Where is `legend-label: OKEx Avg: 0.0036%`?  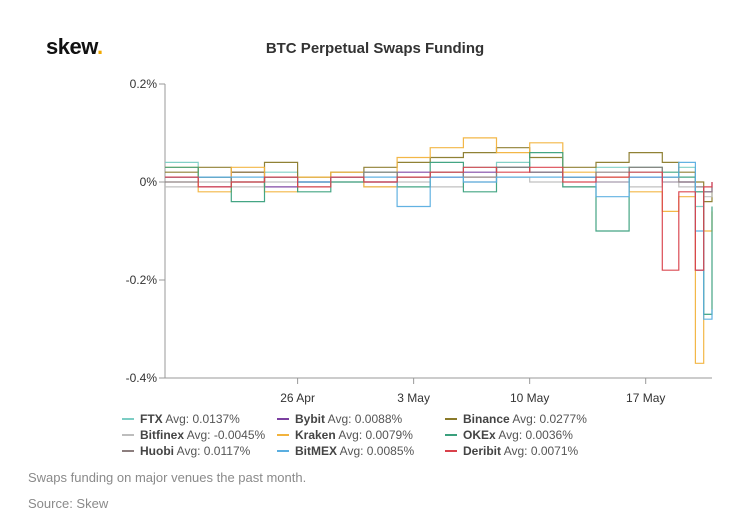 legend-label: OKEx Avg: 0.0036% is located at coordinates (518, 435).